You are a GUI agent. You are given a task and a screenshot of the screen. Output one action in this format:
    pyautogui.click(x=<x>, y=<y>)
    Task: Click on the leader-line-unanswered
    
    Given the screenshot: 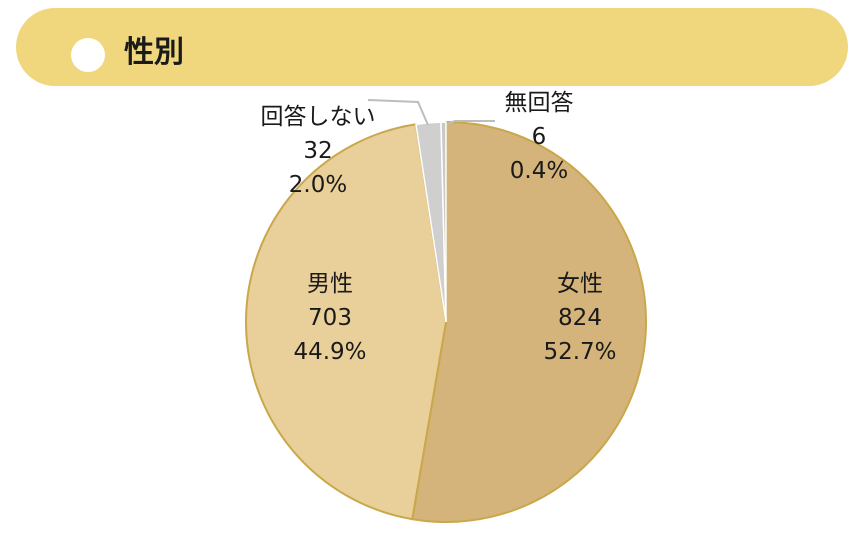 What is the action you would take?
    pyautogui.click(x=470, y=122)
    